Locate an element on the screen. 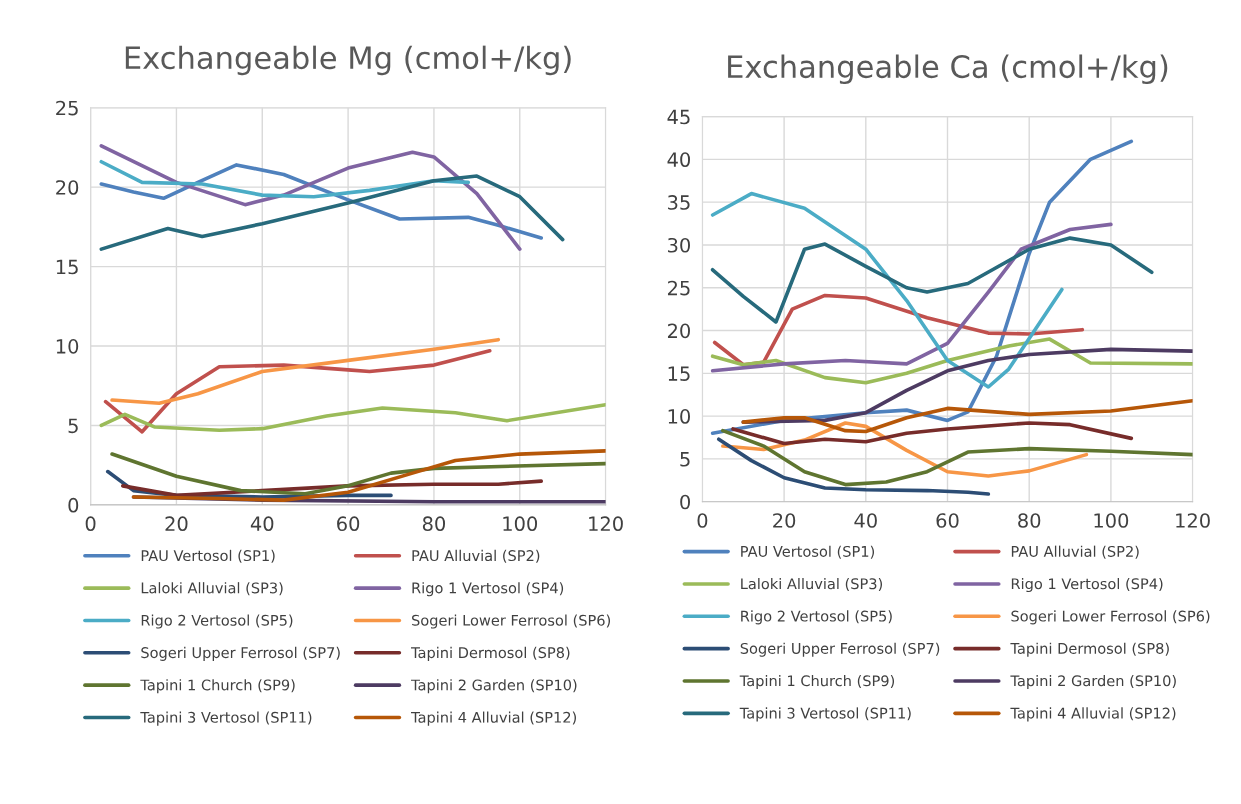  y-tick-label: 35 is located at coordinates (679, 202).